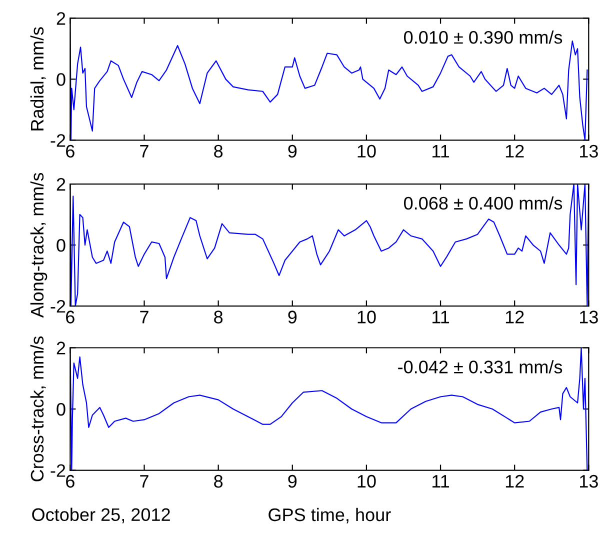 This screenshot has height=535, width=605. What do you see at coordinates (483, 203) in the screenshot?
I see `annotation: 0.068 ± 0.400 mm/s` at bounding box center [483, 203].